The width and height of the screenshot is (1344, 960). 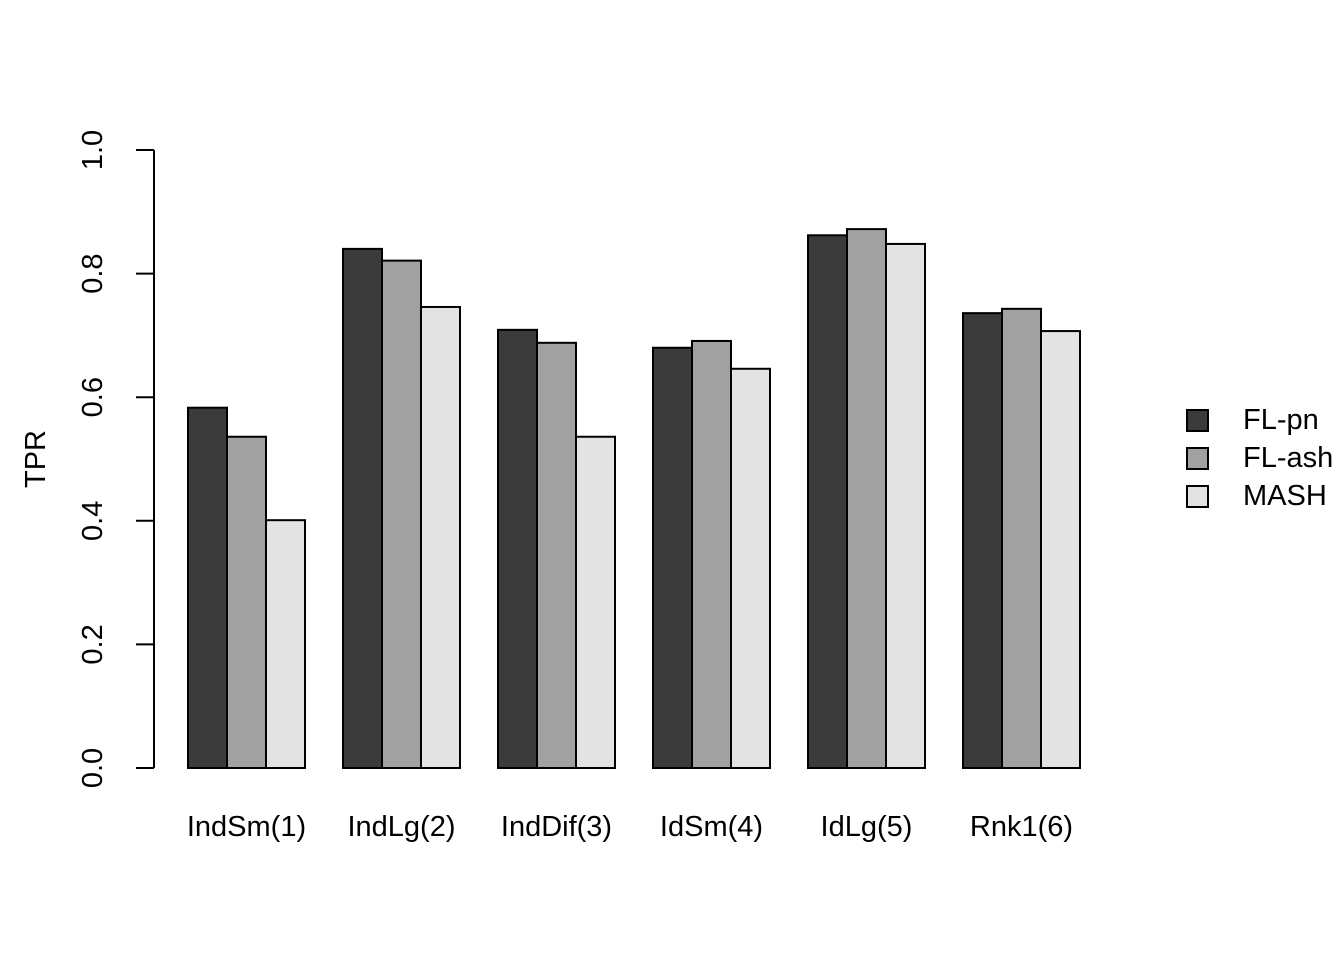 I want to click on y-tick-label: 0.2, so click(x=93, y=644).